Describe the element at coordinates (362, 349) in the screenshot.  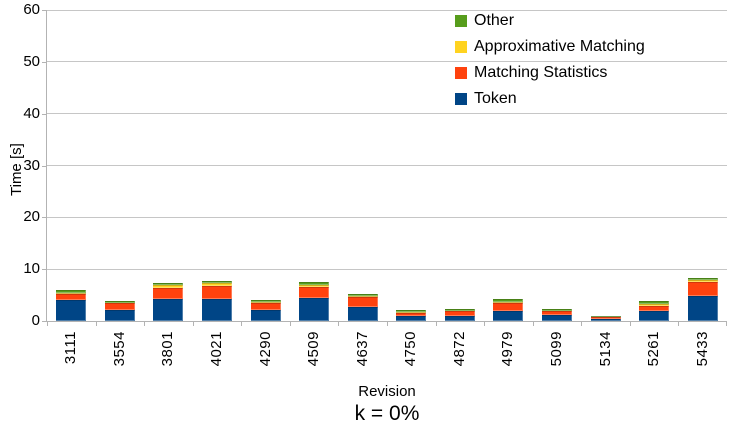
I see `x-tick-label: 4637` at that location.